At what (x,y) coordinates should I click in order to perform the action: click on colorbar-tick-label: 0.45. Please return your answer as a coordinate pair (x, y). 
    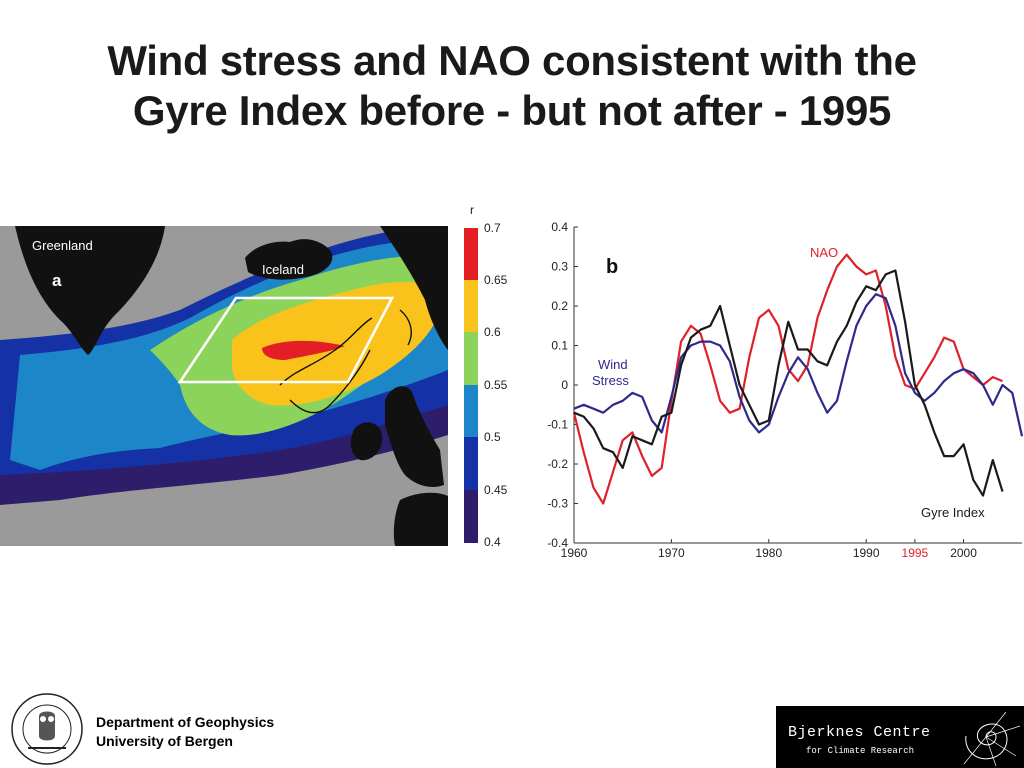
    Looking at the image, I should click on (496, 490).